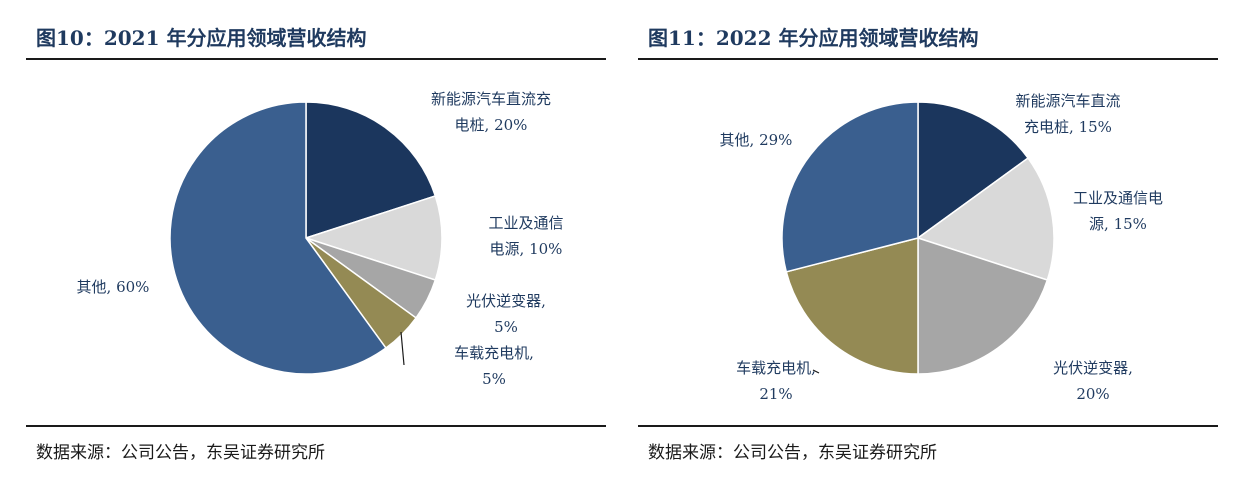  What do you see at coordinates (491, 99) in the screenshot?
I see `slice-label: 新能源汽车直流充` at bounding box center [491, 99].